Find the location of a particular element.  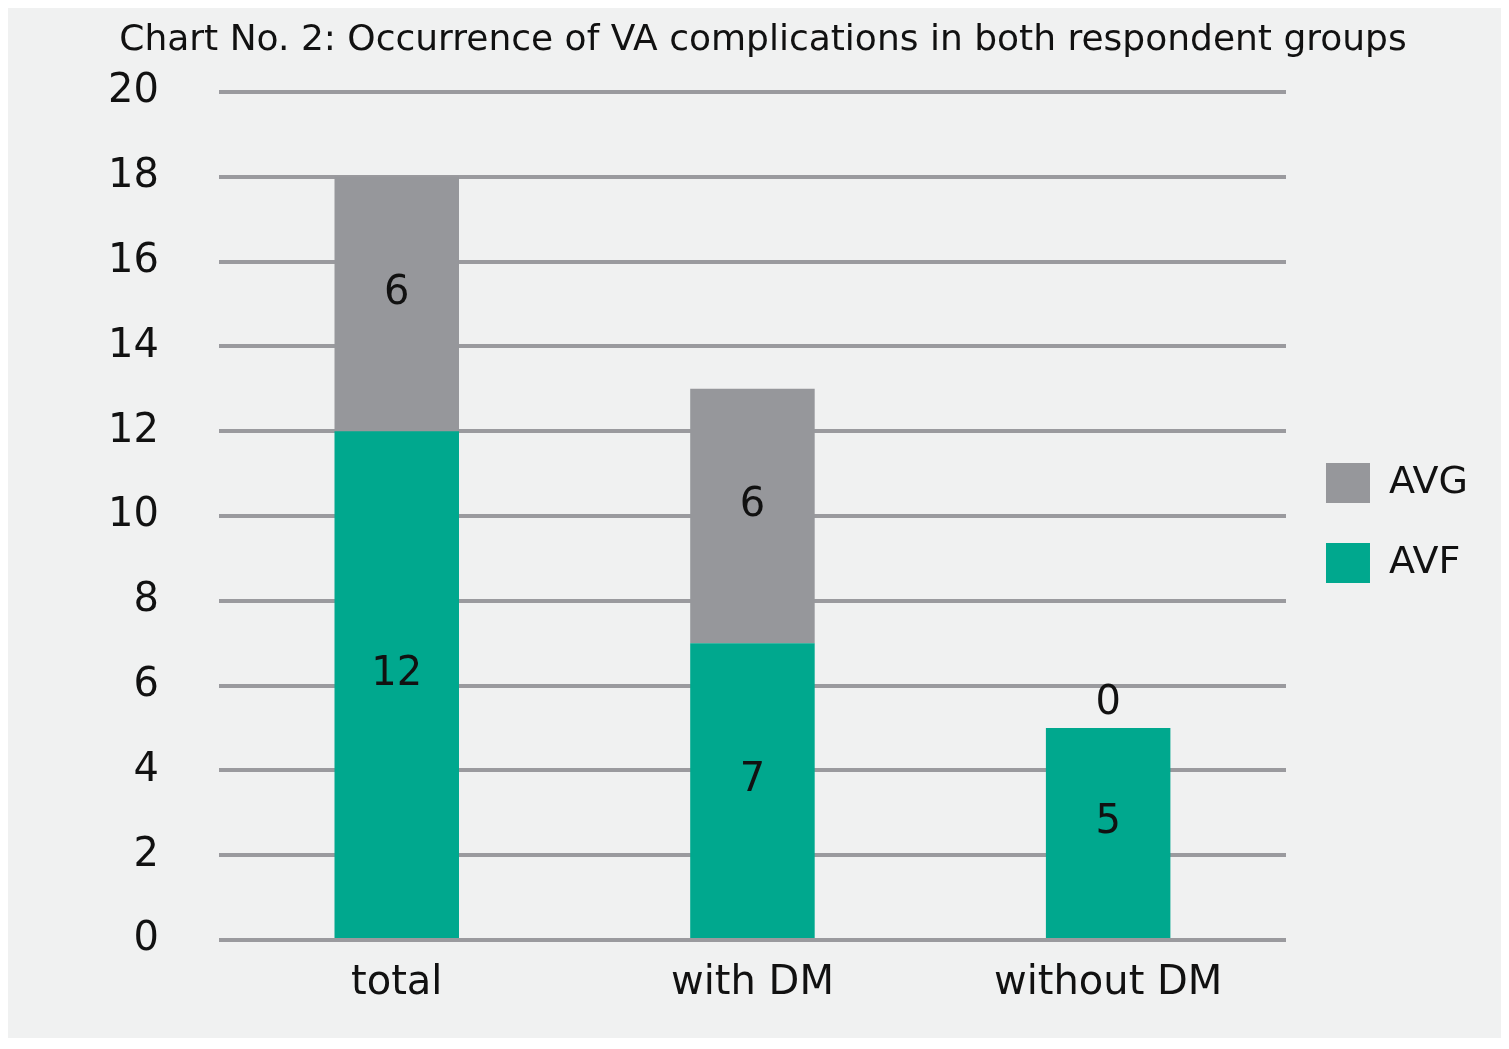

y-tick-label: 18 is located at coordinates (133, 173).